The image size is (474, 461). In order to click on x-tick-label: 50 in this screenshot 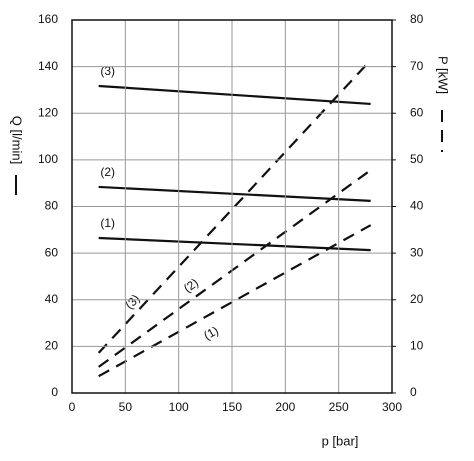, I will do `click(126, 407)`.